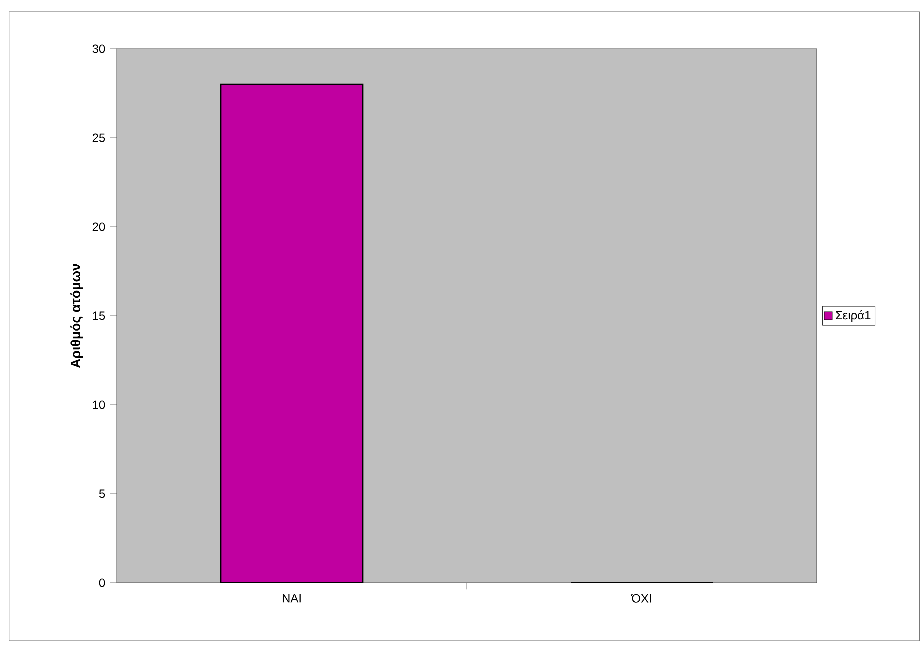 This screenshot has height=653, width=921. Describe the element at coordinates (641, 598) in the screenshot. I see `x-tick-label: ΌΧΙ` at that location.